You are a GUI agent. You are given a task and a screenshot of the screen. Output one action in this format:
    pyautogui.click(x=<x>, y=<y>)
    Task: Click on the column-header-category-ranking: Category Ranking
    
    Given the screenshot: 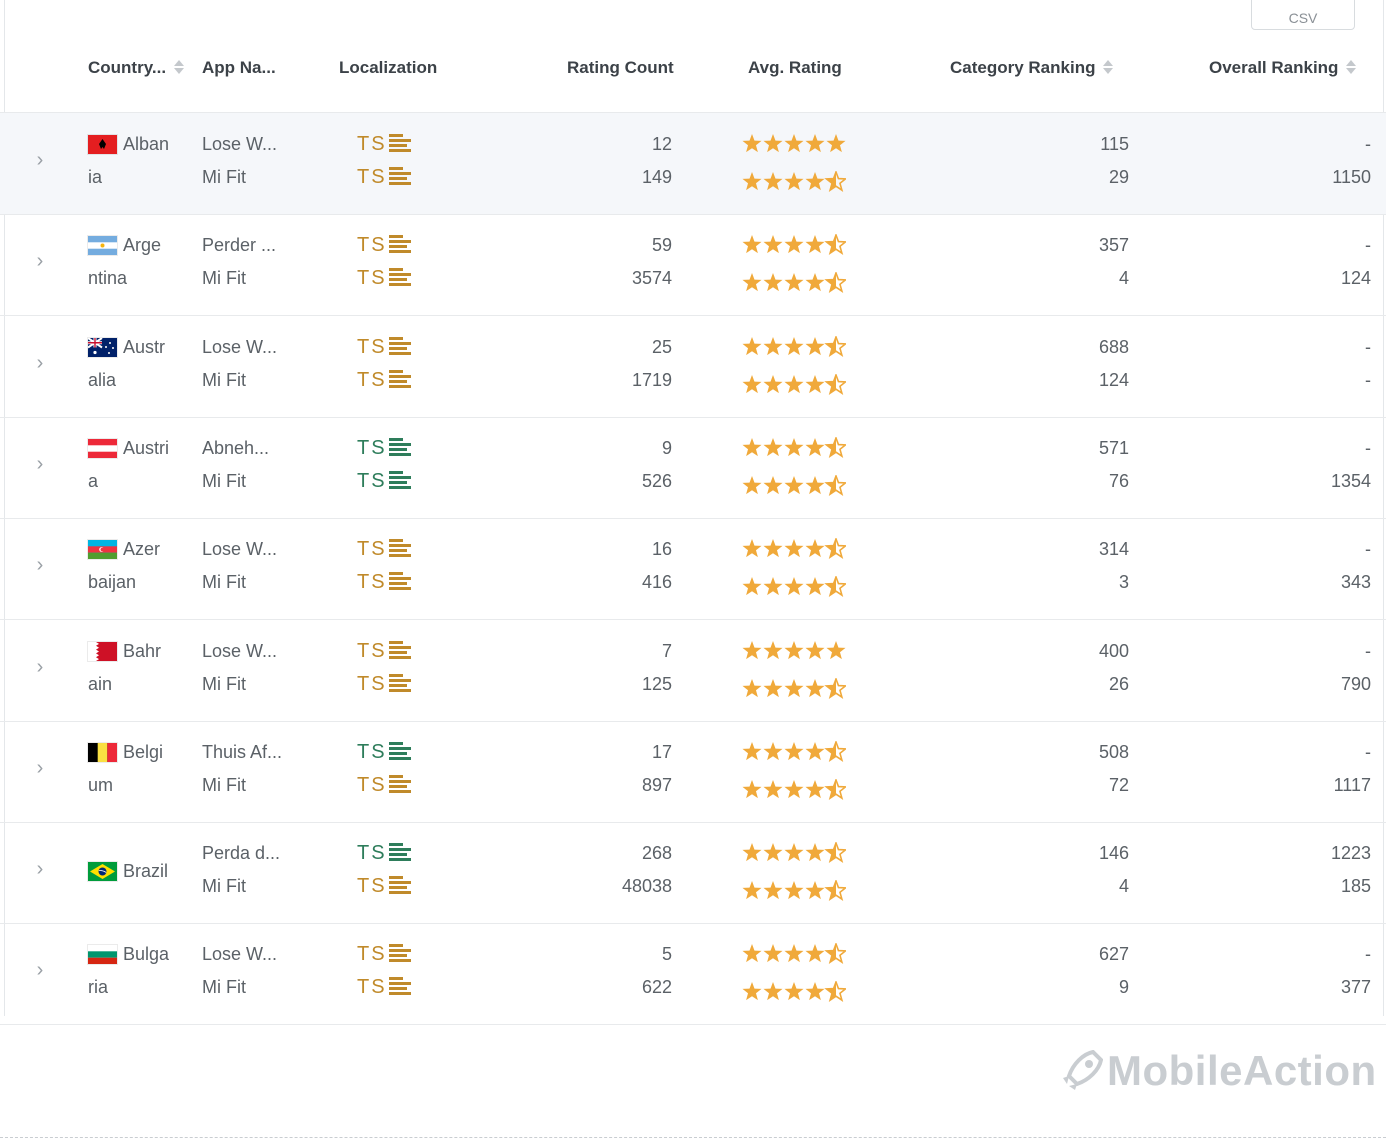 What is the action you would take?
    pyautogui.click(x=1032, y=68)
    